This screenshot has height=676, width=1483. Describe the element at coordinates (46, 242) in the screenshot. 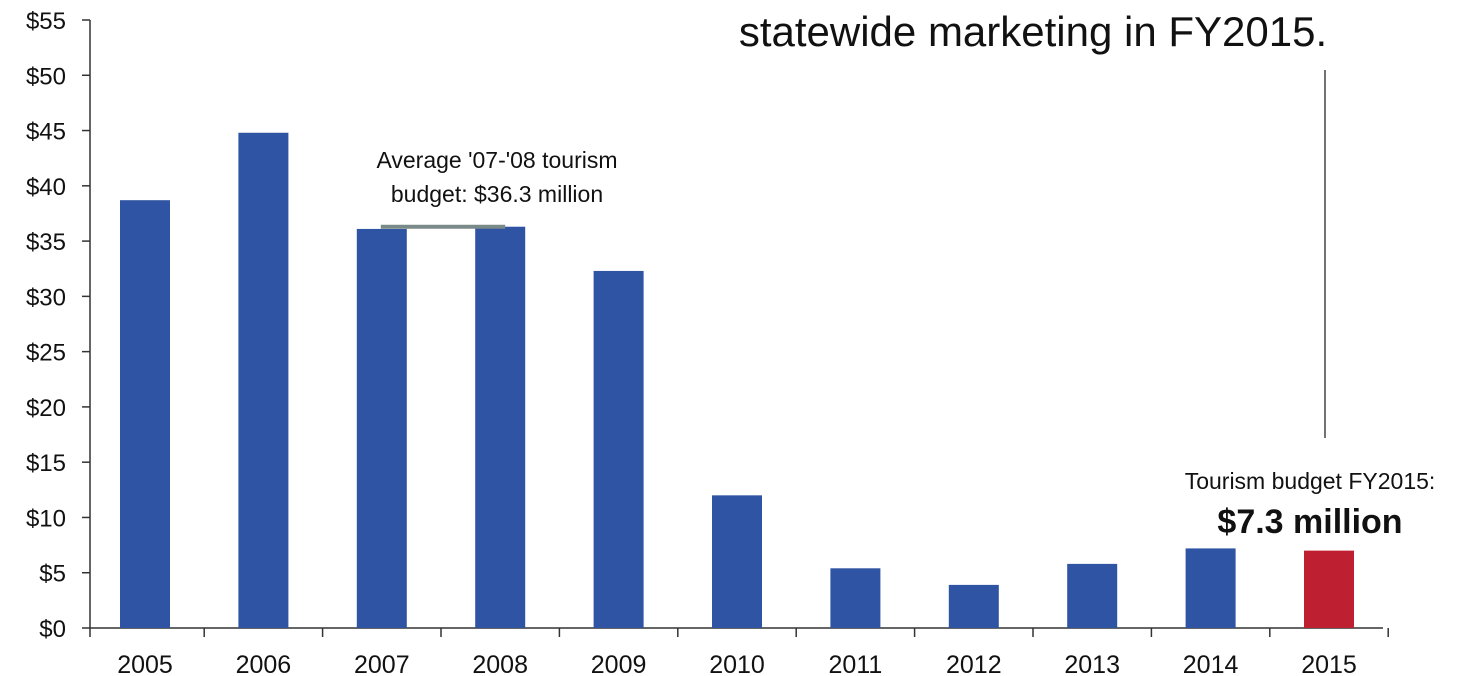

I see `y-tick-label: $35` at that location.